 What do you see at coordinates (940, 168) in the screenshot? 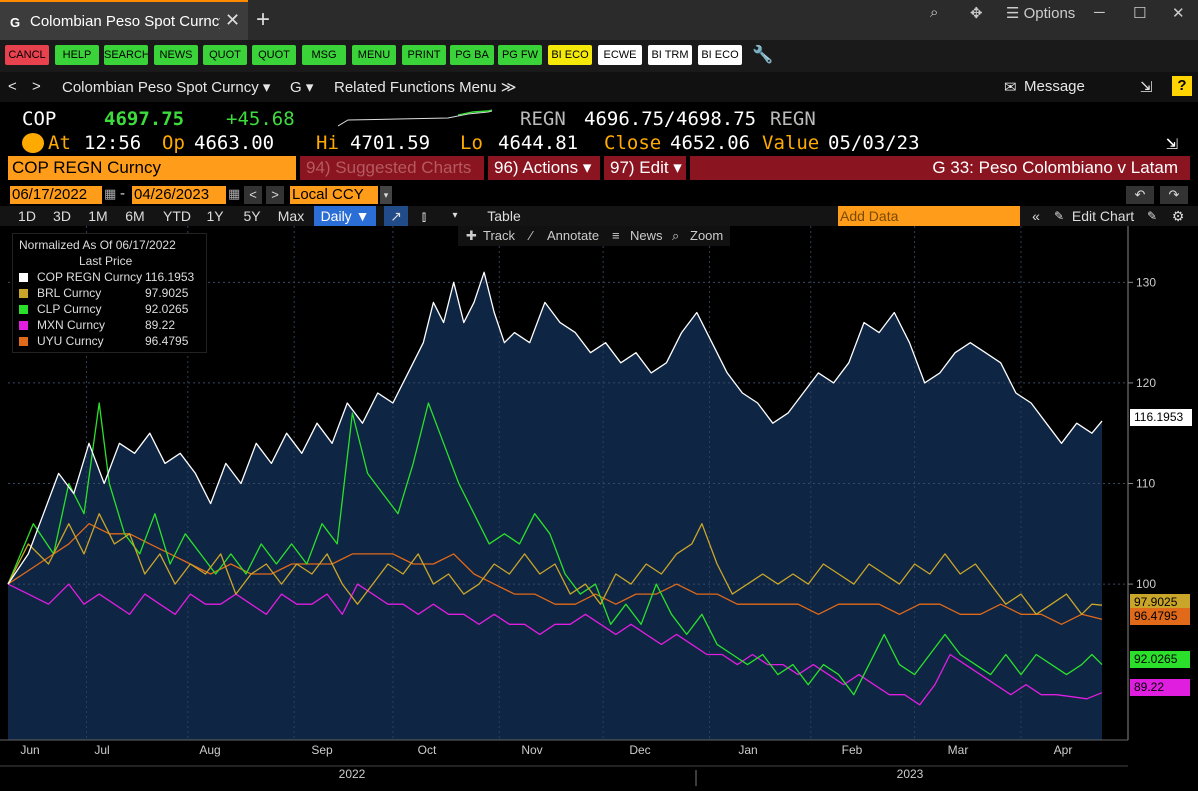
I see `chart-name: G 33: Peso Colombiano v Latam` at bounding box center [940, 168].